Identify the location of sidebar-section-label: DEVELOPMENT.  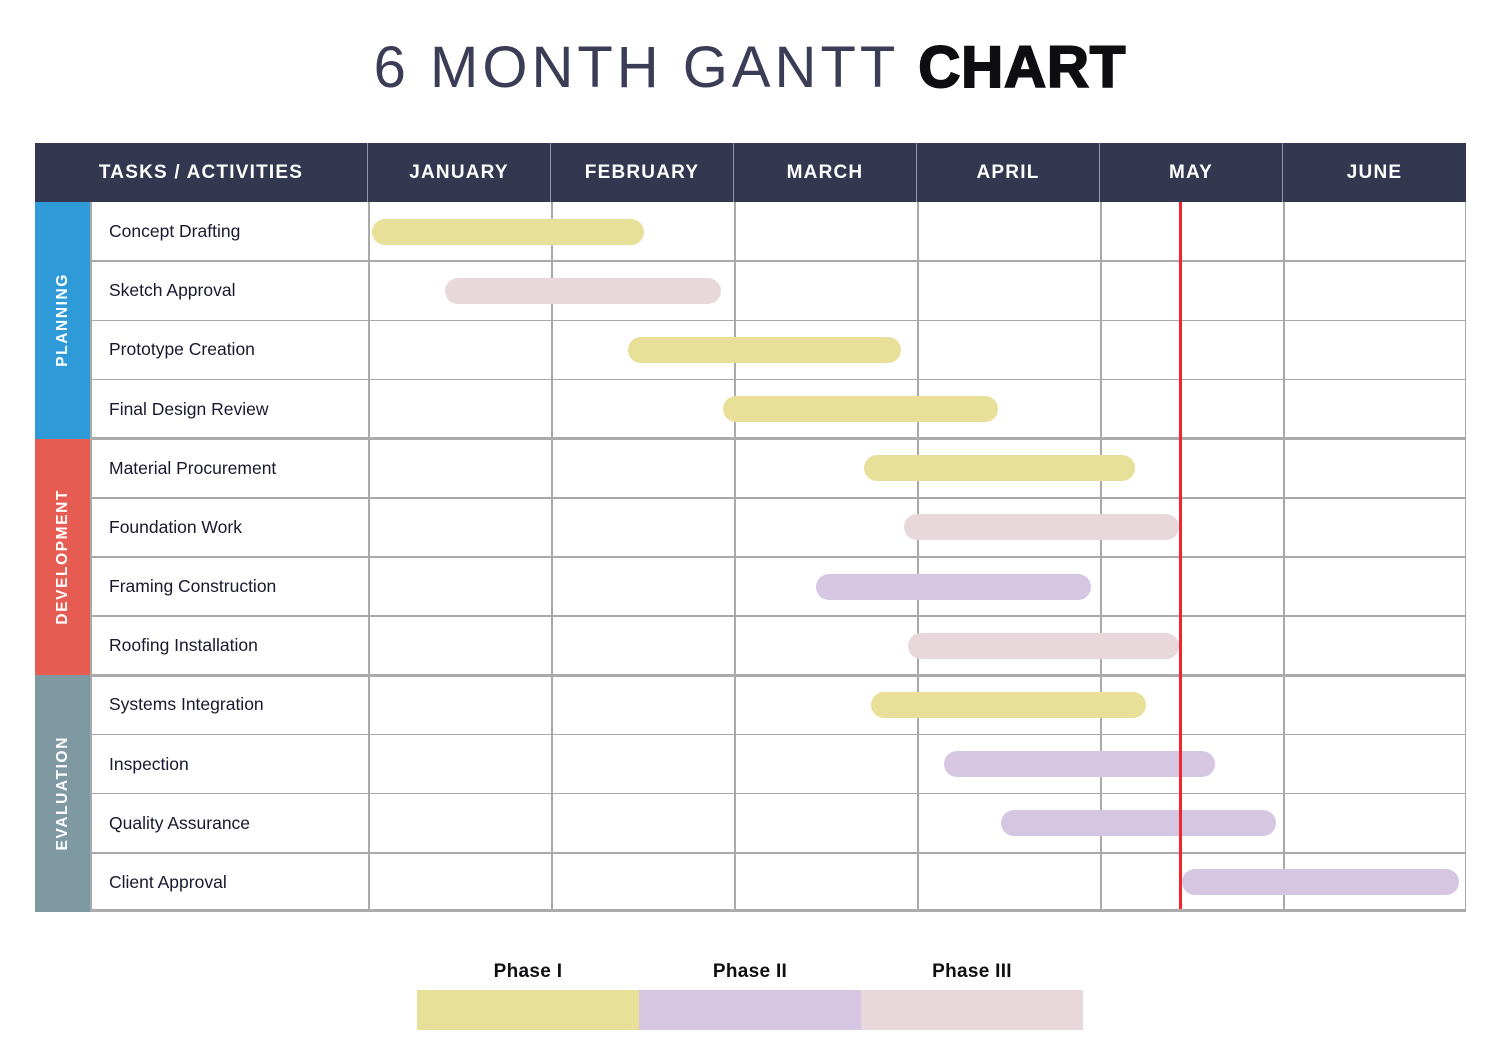
(62, 557).